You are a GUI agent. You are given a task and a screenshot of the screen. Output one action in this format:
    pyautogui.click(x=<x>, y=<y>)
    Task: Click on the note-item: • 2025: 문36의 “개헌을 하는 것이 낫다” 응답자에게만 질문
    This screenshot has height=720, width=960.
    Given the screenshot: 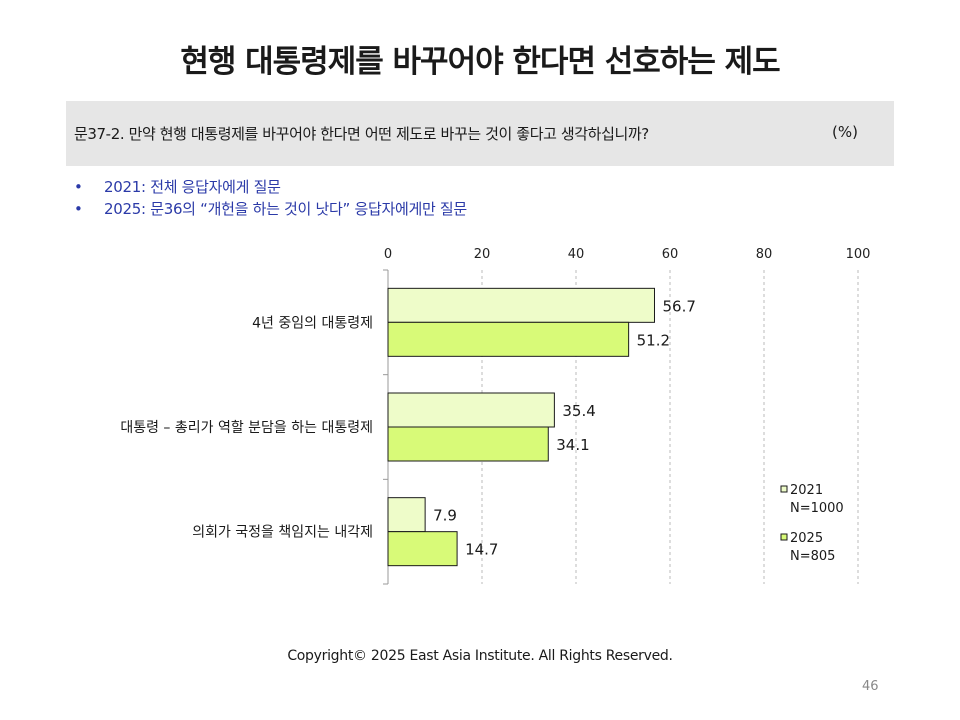 What is the action you would take?
    pyautogui.click(x=270, y=209)
    